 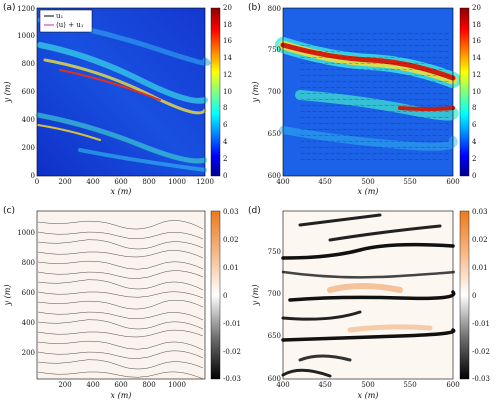 I want to click on panel-a-xticks: 0 200 400 600 800 1000 1200, so click(x=124, y=182).